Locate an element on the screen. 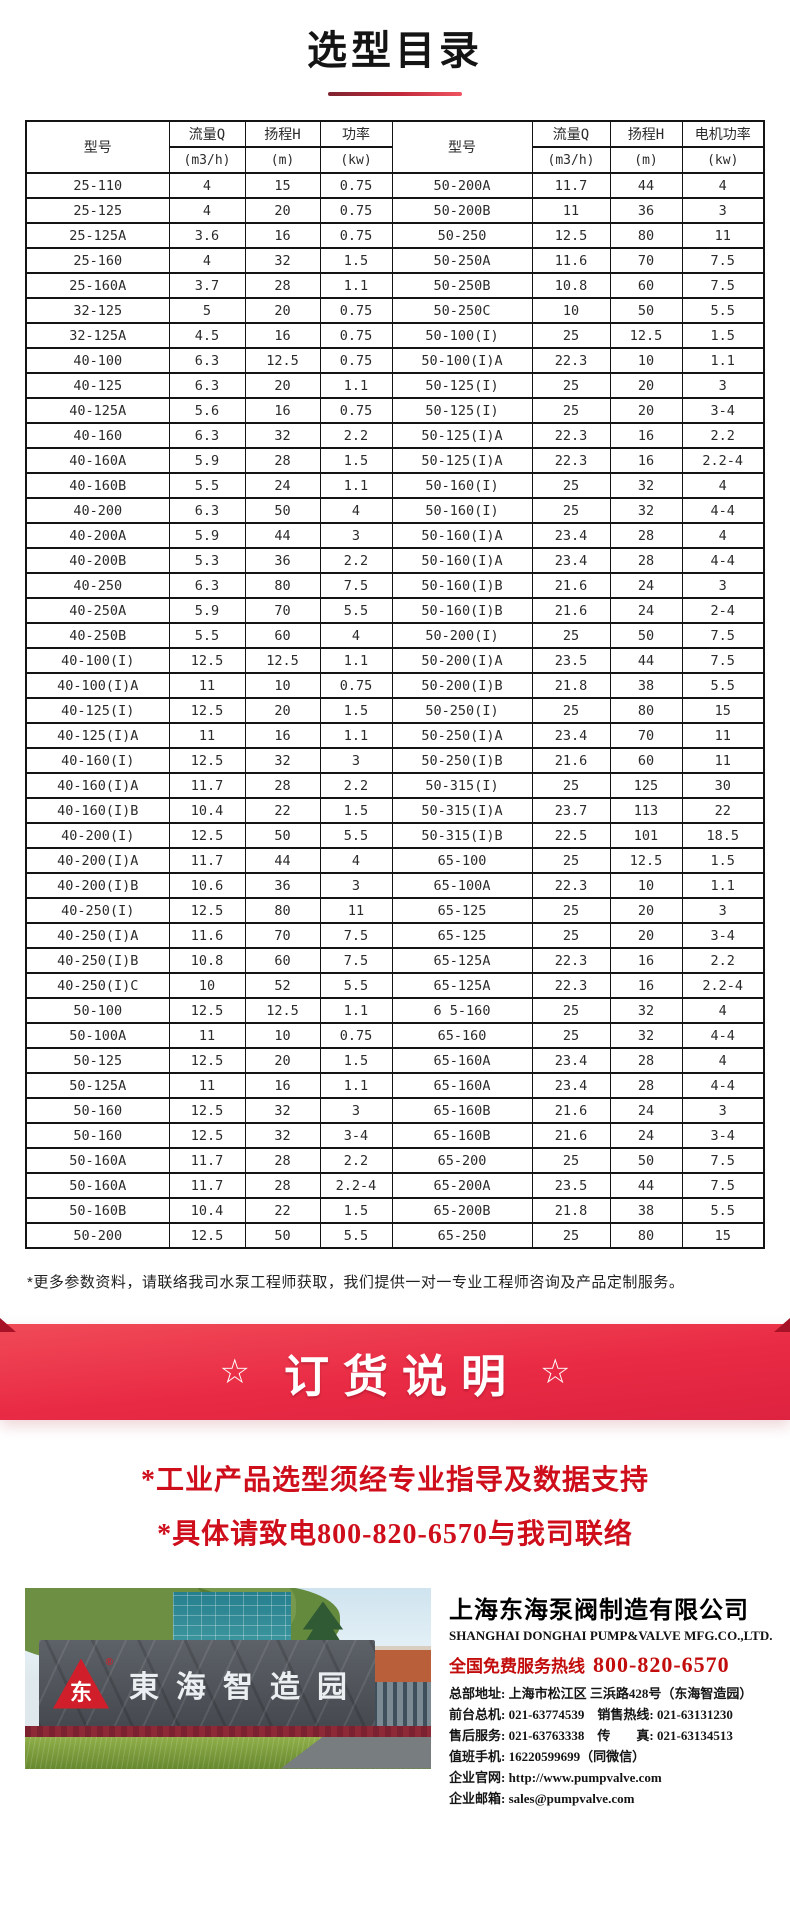 The width and height of the screenshot is (790, 1909). model-cell: 50-100 is located at coordinates (97, 1010).